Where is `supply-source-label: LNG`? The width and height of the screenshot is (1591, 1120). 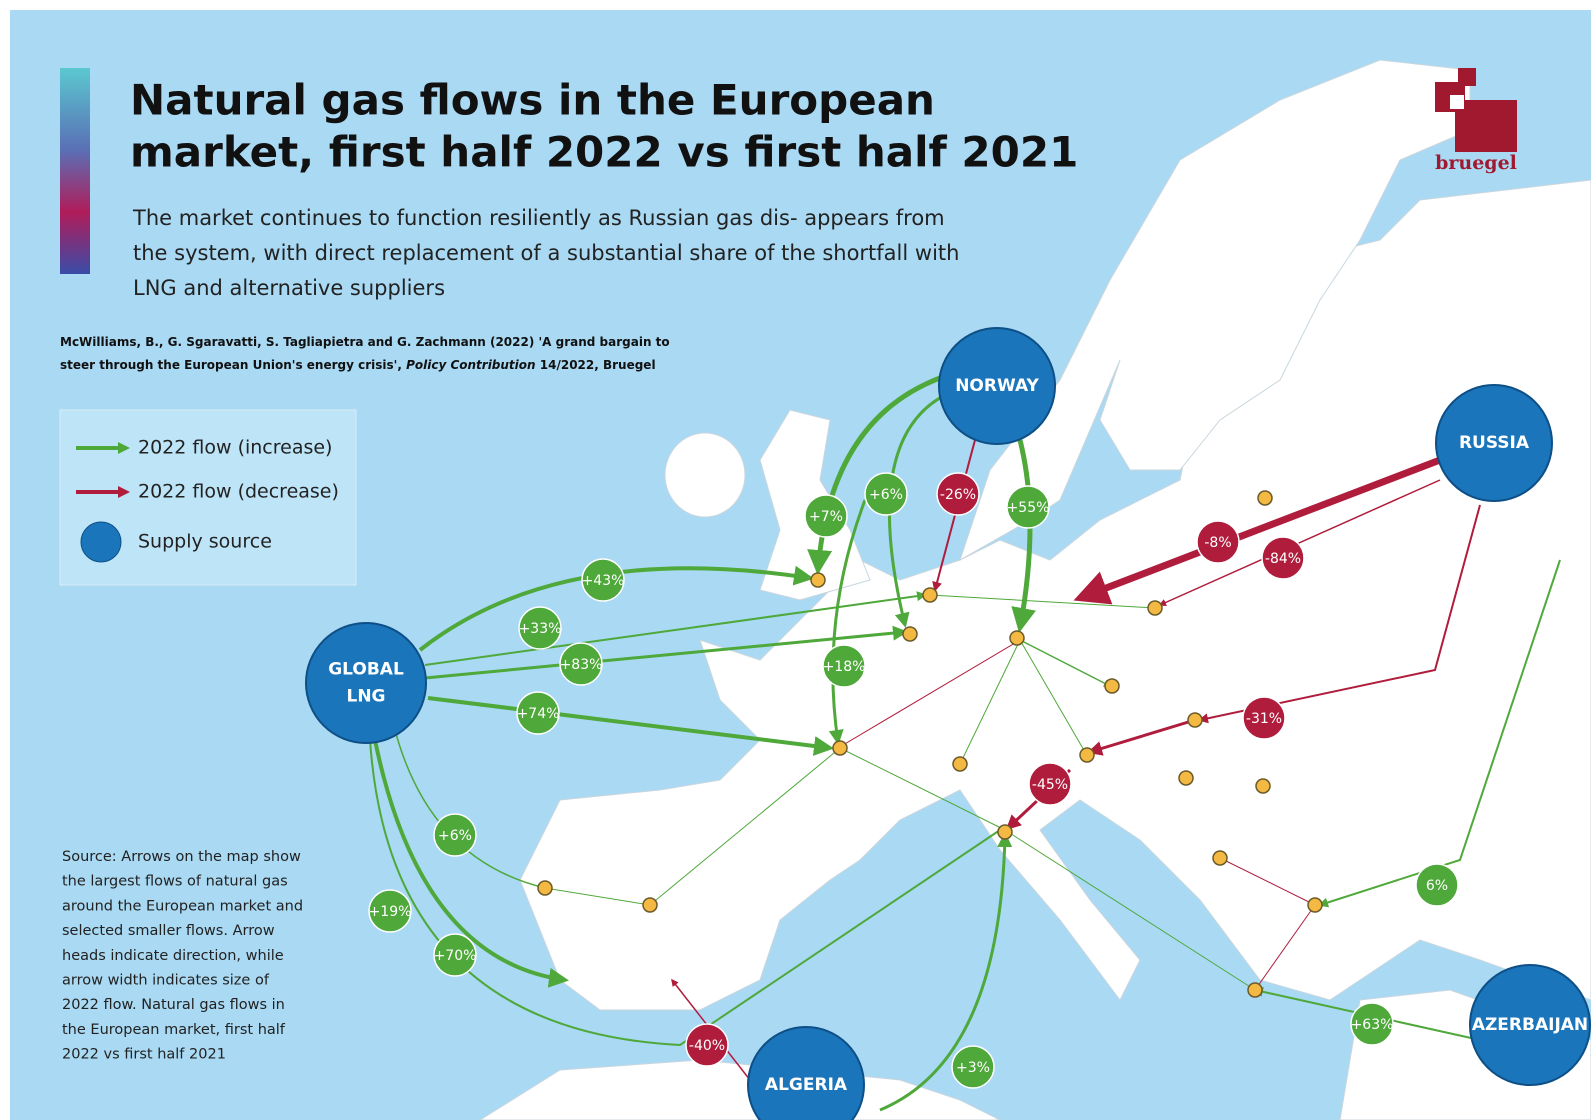 supply-source-label: LNG is located at coordinates (365, 697).